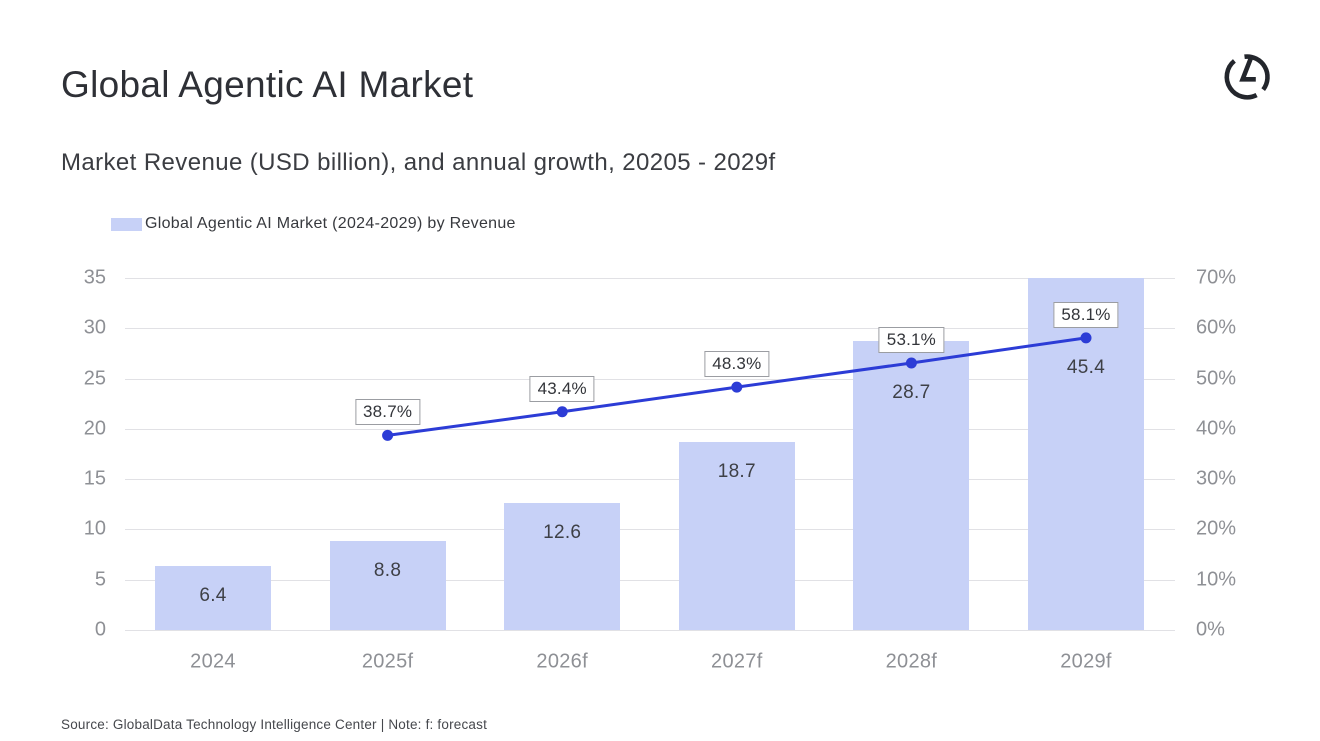  Describe the element at coordinates (213, 661) in the screenshot. I see `x-axis-label-2024: 2024` at that location.